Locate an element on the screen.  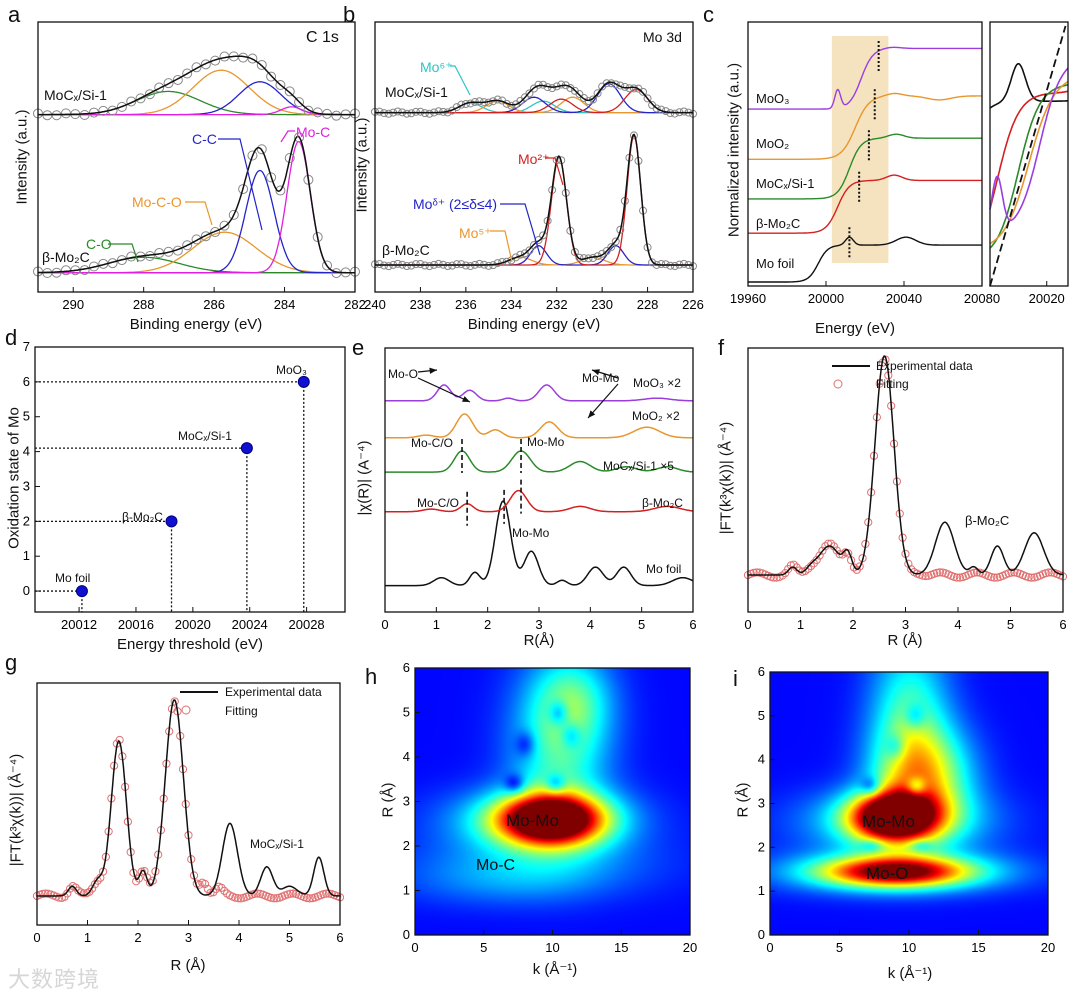
i-xtick-label: 5 is located at coordinates (839, 947).